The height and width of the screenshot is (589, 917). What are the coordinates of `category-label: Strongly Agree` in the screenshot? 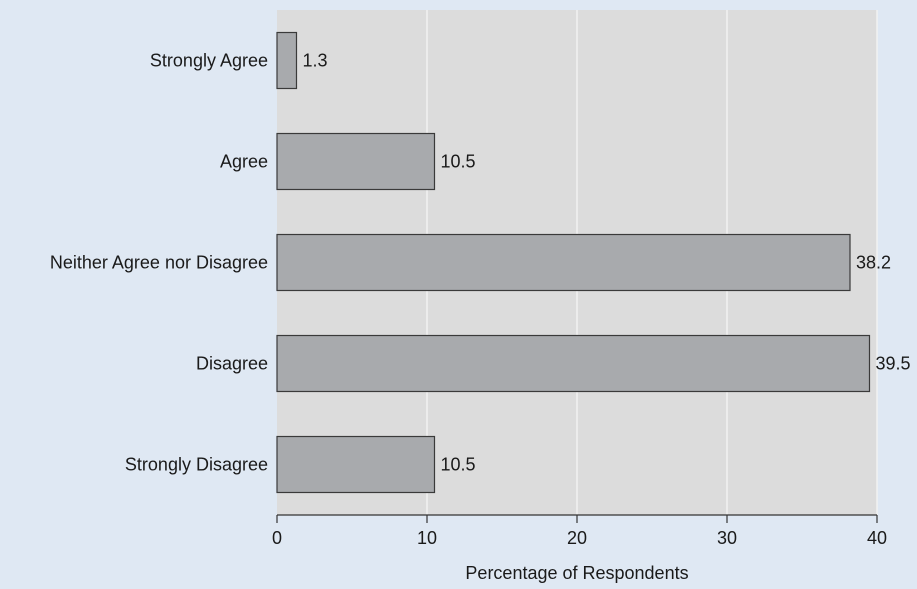 It's located at (209, 61).